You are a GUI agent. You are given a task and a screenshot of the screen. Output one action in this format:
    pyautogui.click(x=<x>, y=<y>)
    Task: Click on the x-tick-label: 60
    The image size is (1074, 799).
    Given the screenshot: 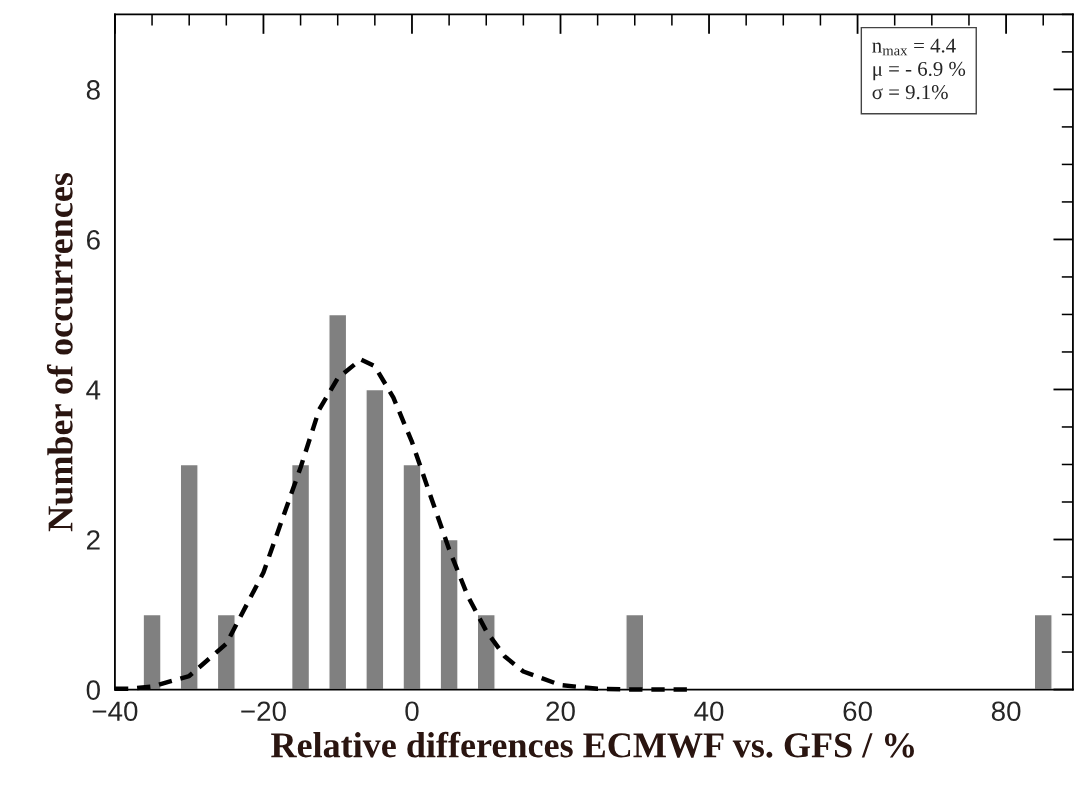 What is the action you would take?
    pyautogui.click(x=857, y=711)
    